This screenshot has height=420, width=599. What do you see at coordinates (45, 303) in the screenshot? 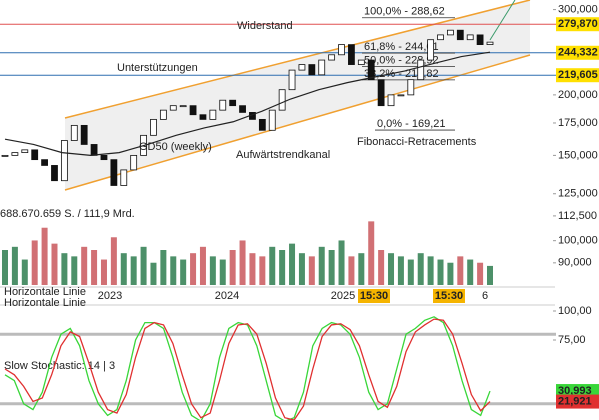
I see `legend-entry: Horizontale Linie` at bounding box center [45, 303].